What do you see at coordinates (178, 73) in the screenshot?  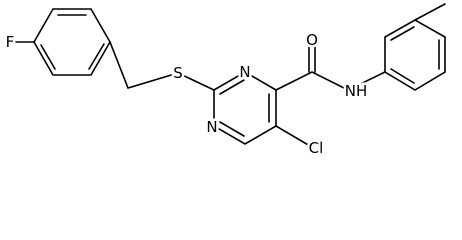 I see `atom-label: S` at bounding box center [178, 73].